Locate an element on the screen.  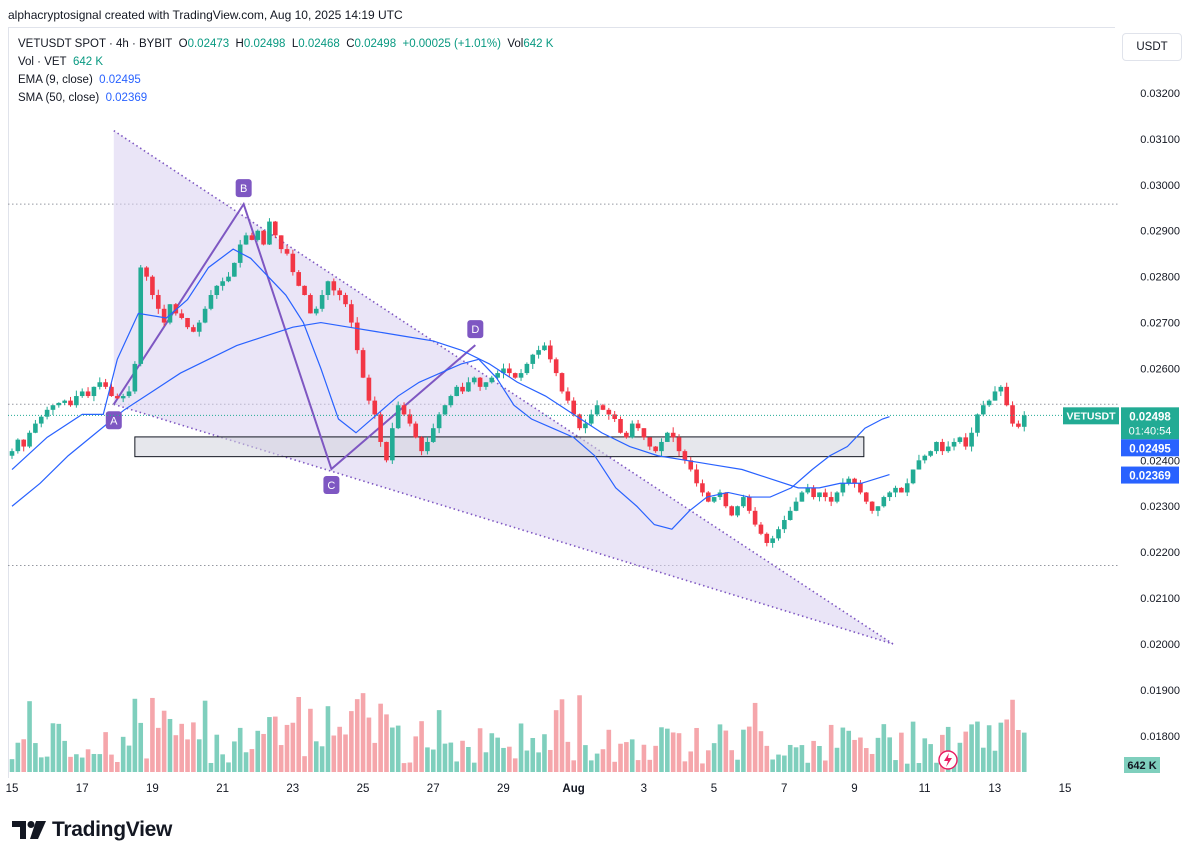
currency-selector: USDT is located at coordinates (1152, 47).